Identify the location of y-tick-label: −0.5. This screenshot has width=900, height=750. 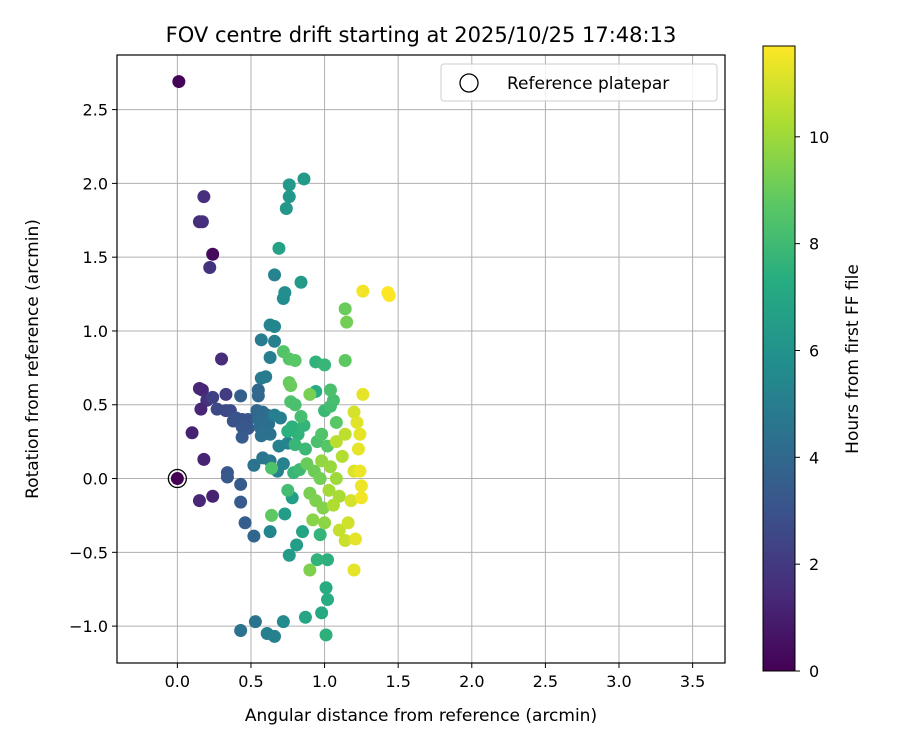
(88, 552).